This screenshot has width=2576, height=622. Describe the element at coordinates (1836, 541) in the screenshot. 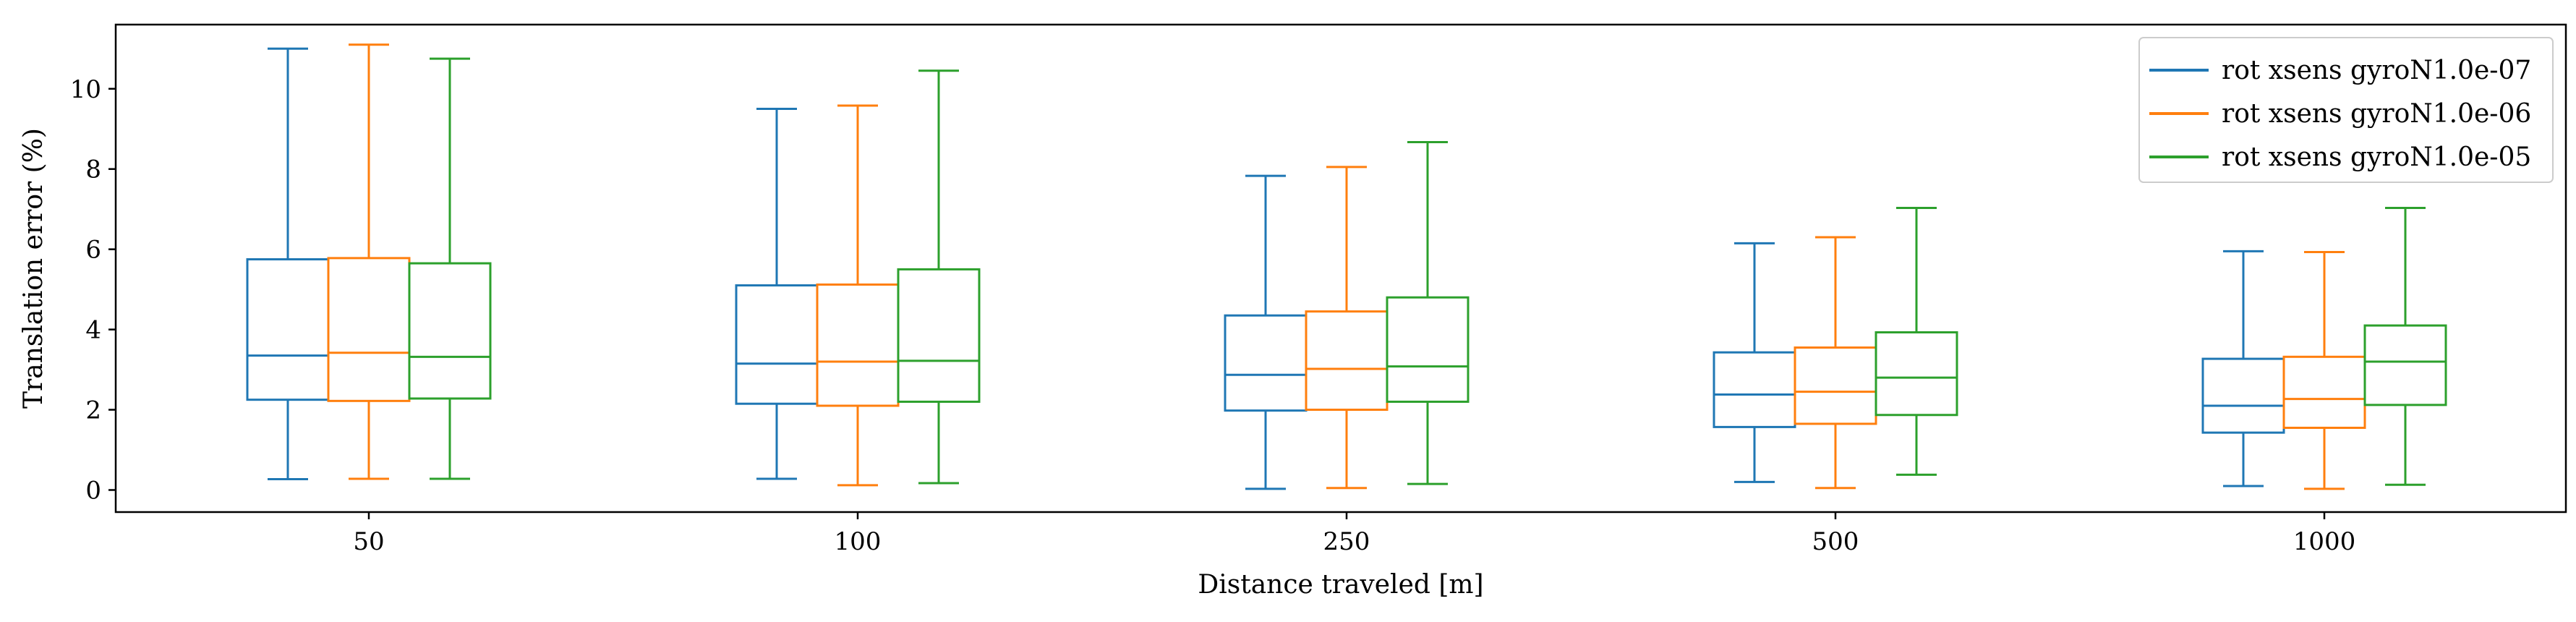

I see `x-tick-label: 500` at that location.